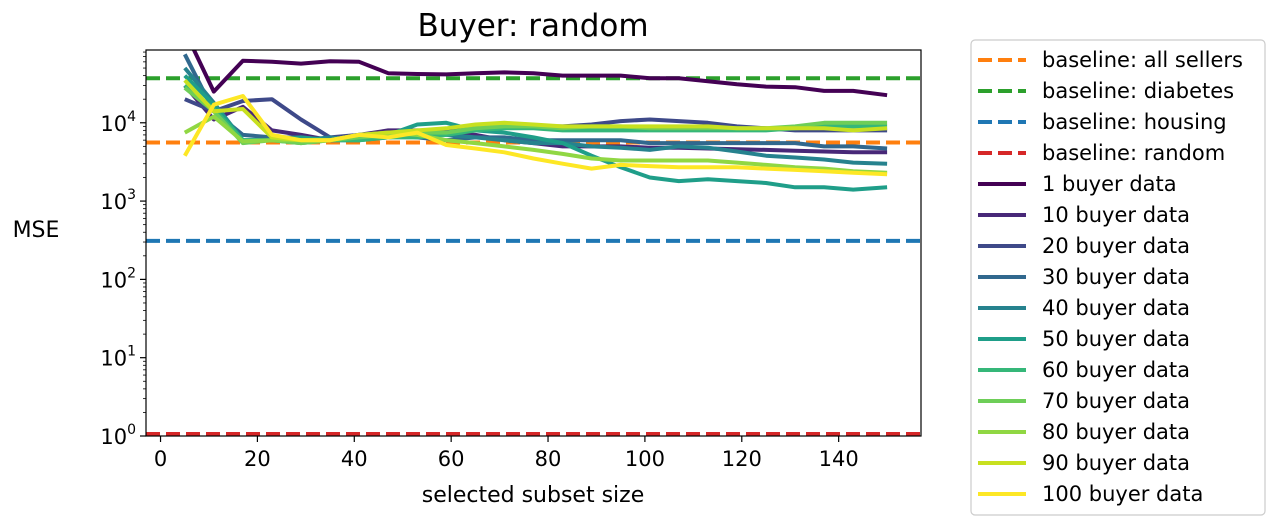 This screenshot has height=525, width=1274. What do you see at coordinates (1142, 60) in the screenshot?
I see `legend-label: baseline: all sellers` at bounding box center [1142, 60].